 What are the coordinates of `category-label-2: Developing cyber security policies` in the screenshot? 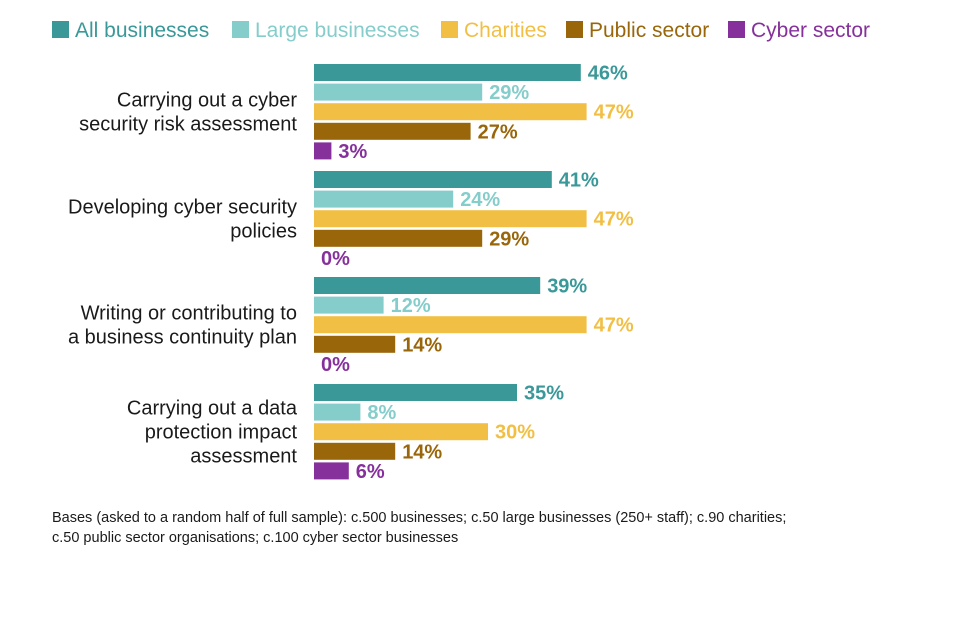 It's located at (182, 220).